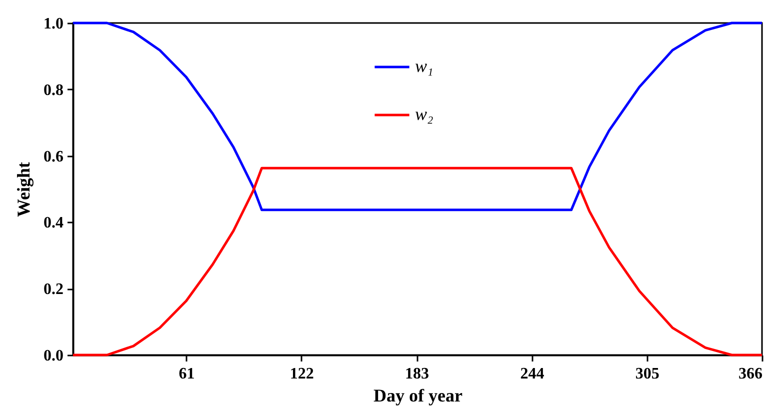 This screenshot has width=777, height=409. What do you see at coordinates (424, 114) in the screenshot?
I see `legend-label: w₂` at bounding box center [424, 114].